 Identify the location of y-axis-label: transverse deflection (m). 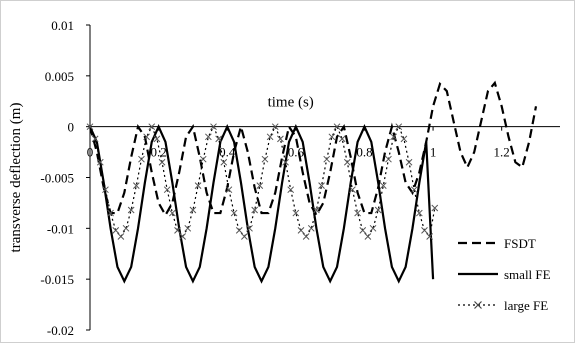
(16, 178).